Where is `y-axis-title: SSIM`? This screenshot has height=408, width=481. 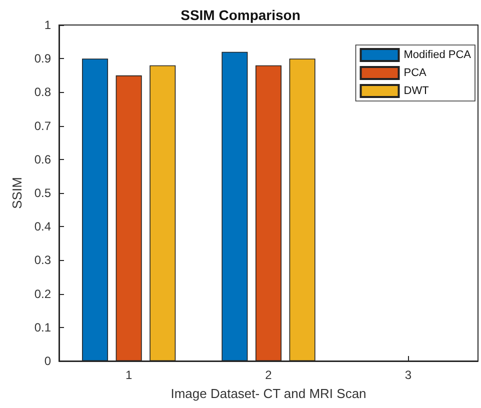 y-axis-title: SSIM is located at coordinates (16, 193).